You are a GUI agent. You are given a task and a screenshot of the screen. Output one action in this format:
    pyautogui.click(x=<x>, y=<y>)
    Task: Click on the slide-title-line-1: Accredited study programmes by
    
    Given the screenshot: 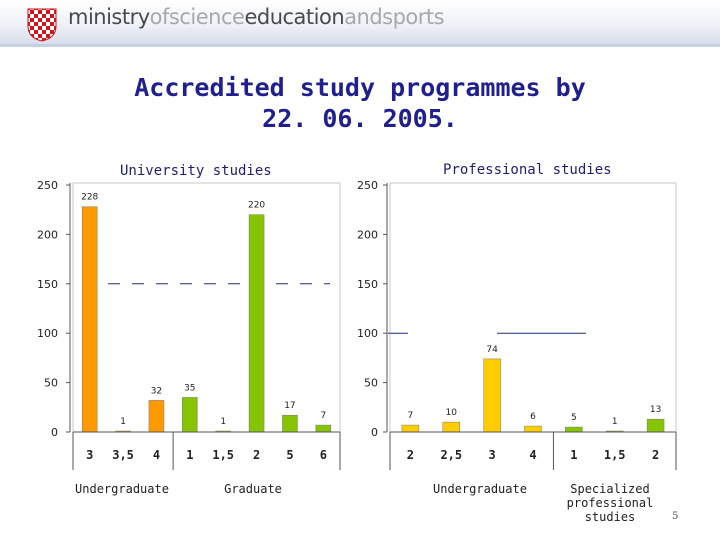 What is the action you would take?
    pyautogui.click(x=360, y=87)
    